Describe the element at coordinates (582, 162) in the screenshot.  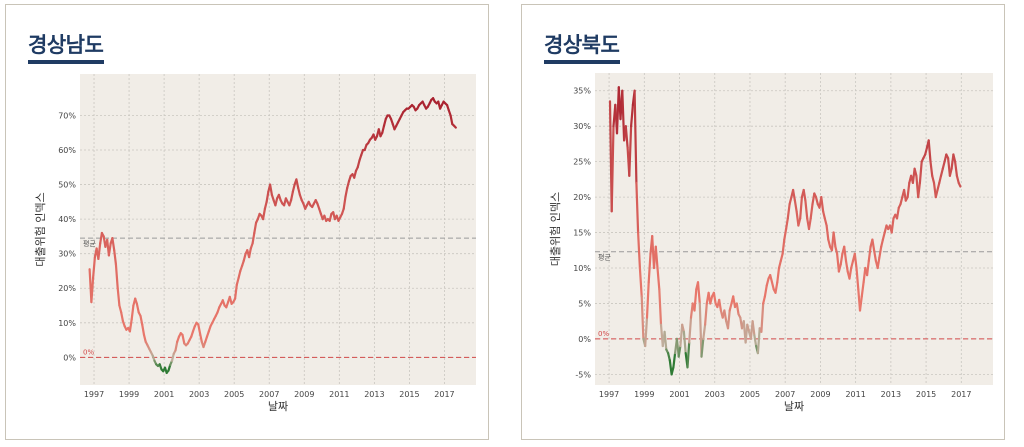
I see `y-tick-label: 25%` at that location.